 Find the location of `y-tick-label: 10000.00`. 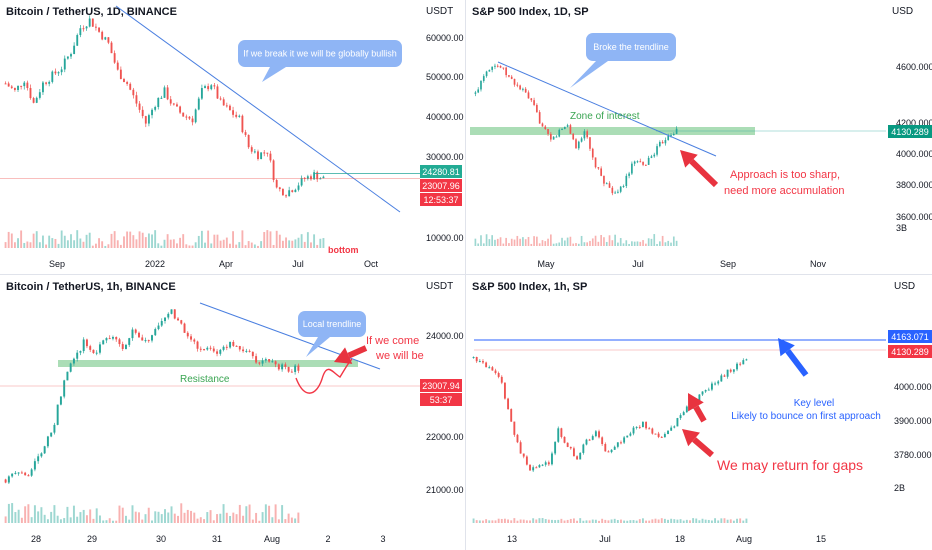

y-tick-label: 10000.00 is located at coordinates (445, 238).